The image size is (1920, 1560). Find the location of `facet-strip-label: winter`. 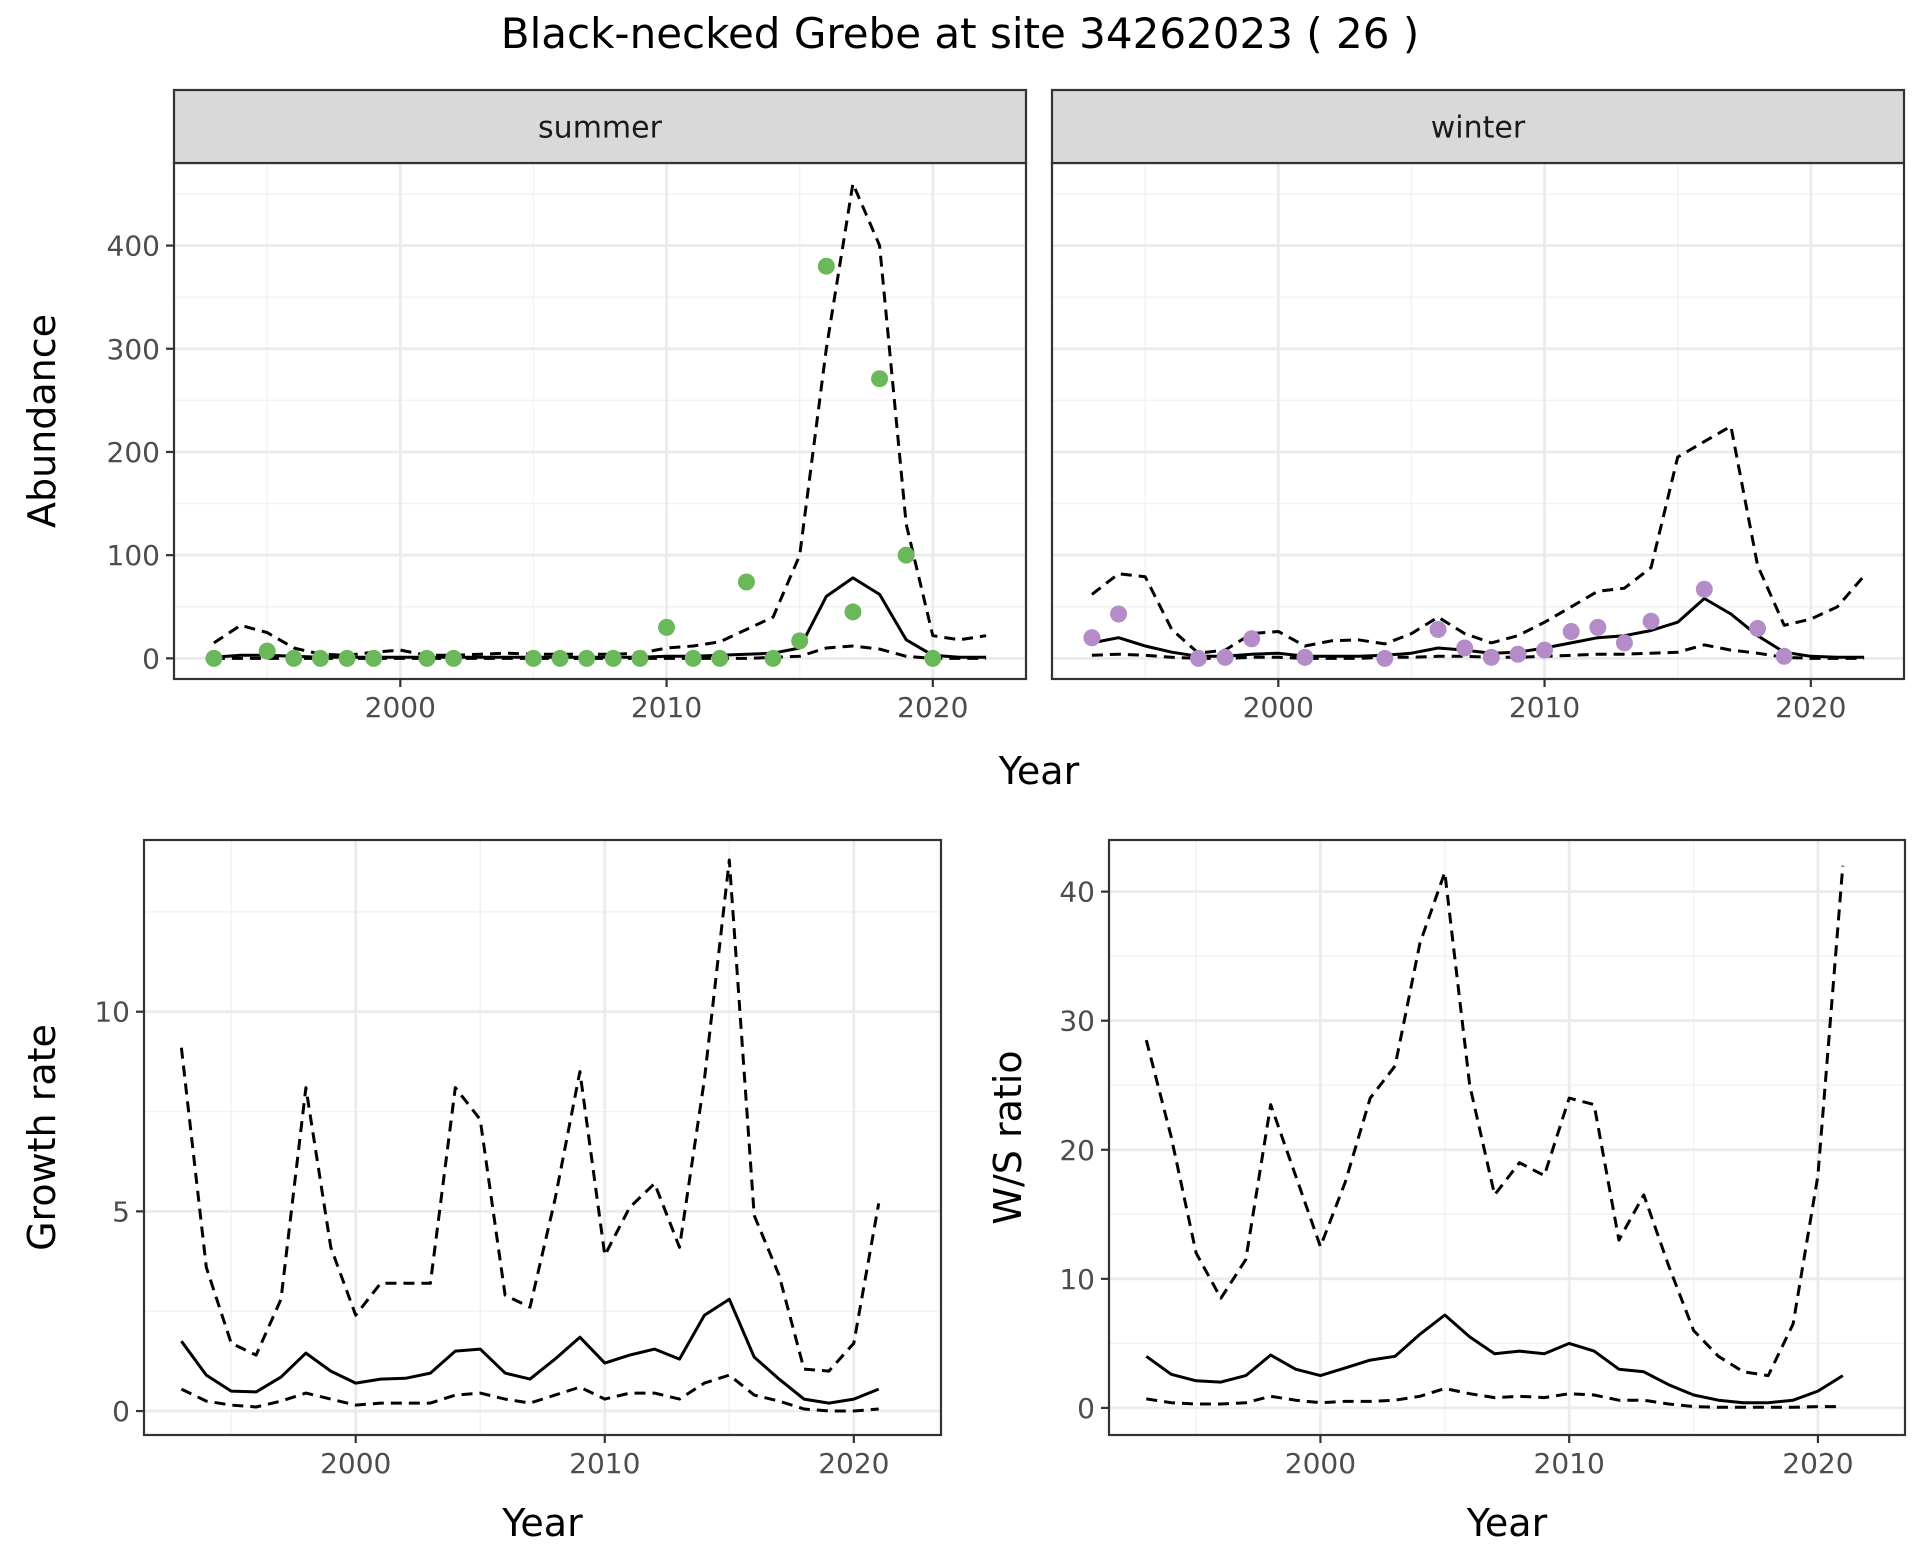

facet-strip-label: winter is located at coordinates (1478, 128).